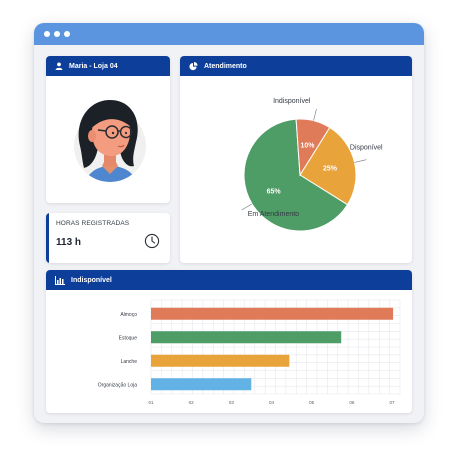  Describe the element at coordinates (117, 385) in the screenshot. I see `bar-category-label: Organização Loja` at that location.